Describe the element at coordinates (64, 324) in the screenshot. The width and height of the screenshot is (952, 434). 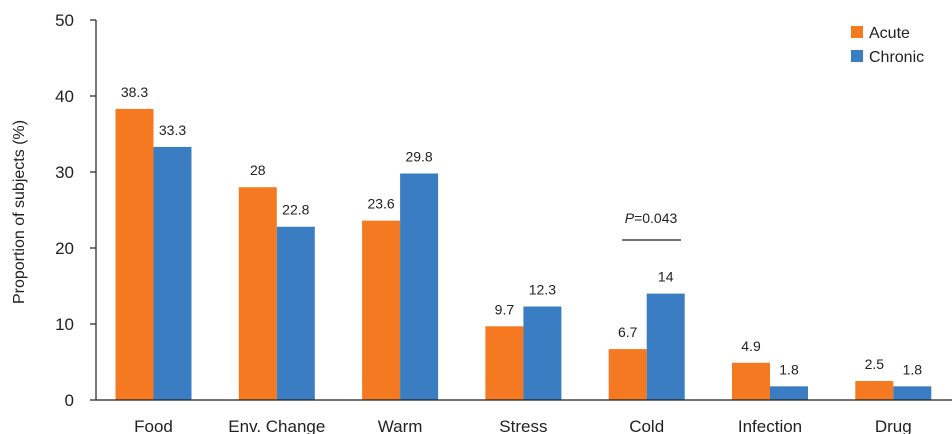
I see `y-tick-label: 10` at that location.